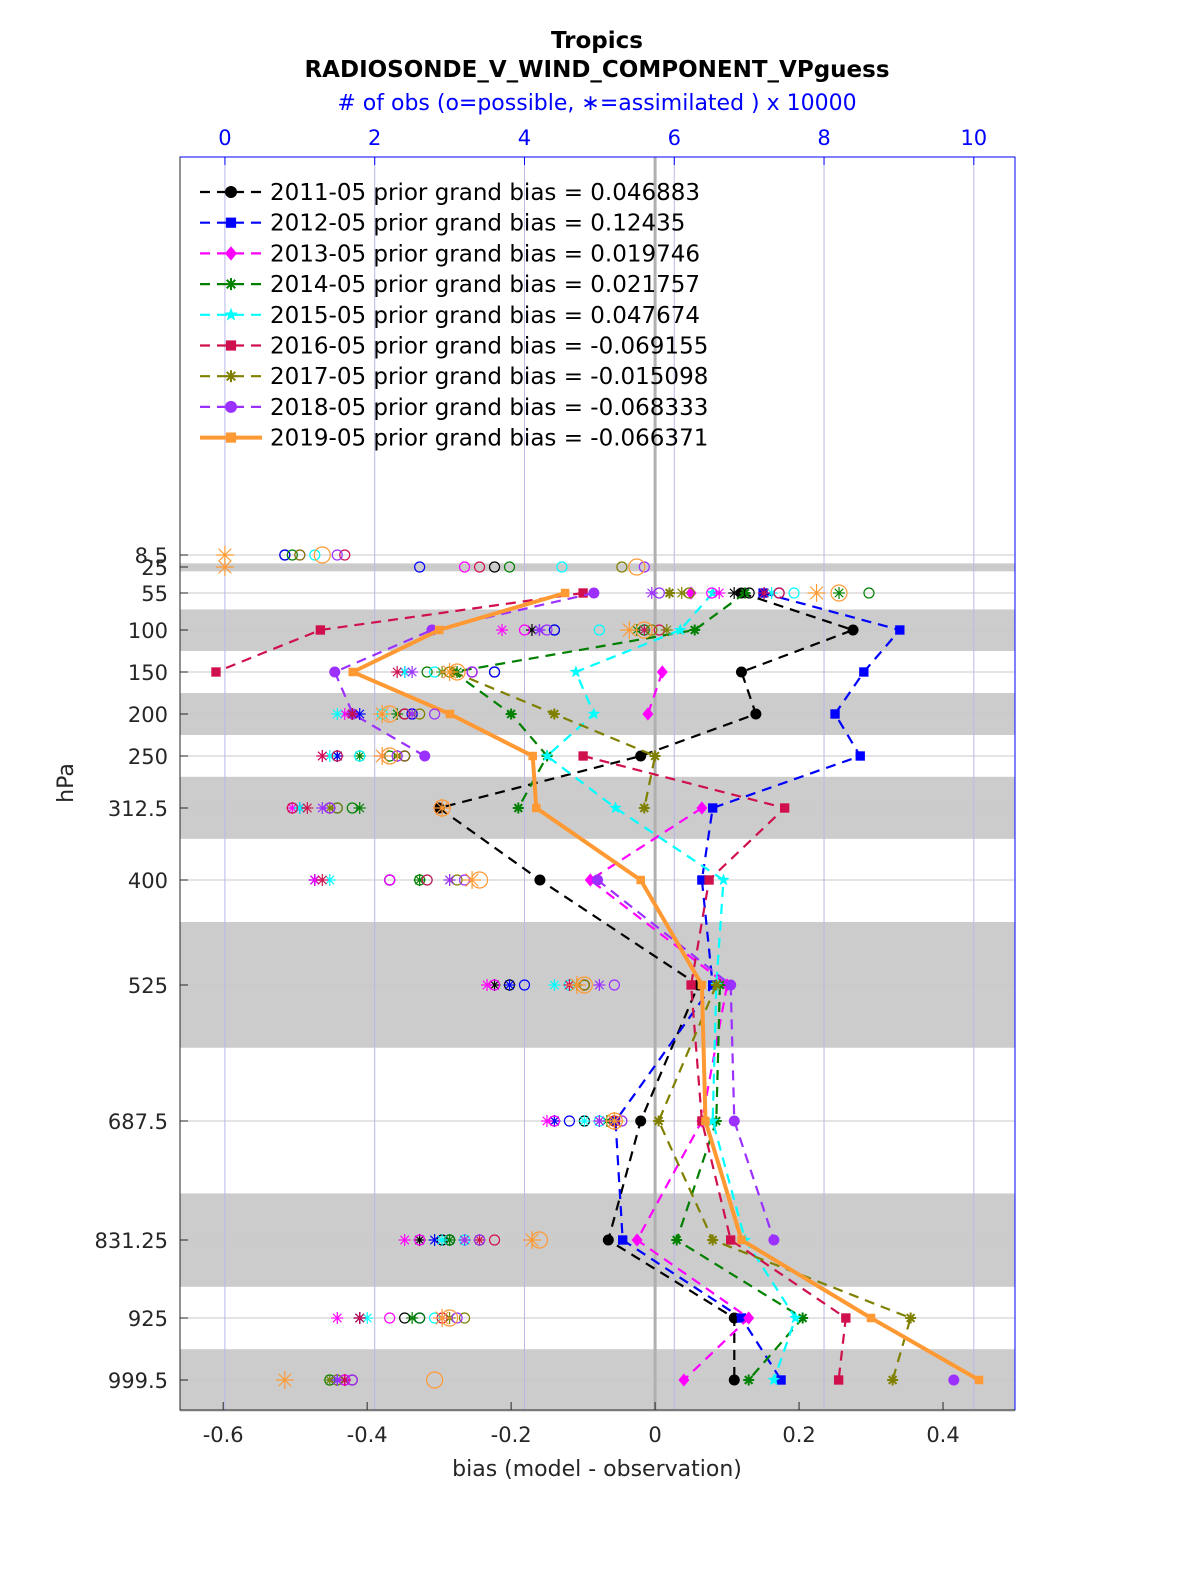 The width and height of the screenshot is (1200, 1575). Describe the element at coordinates (485, 193) in the screenshot. I see `legend-entry: 2011-05 prior grand bias = 0.046883` at that location.